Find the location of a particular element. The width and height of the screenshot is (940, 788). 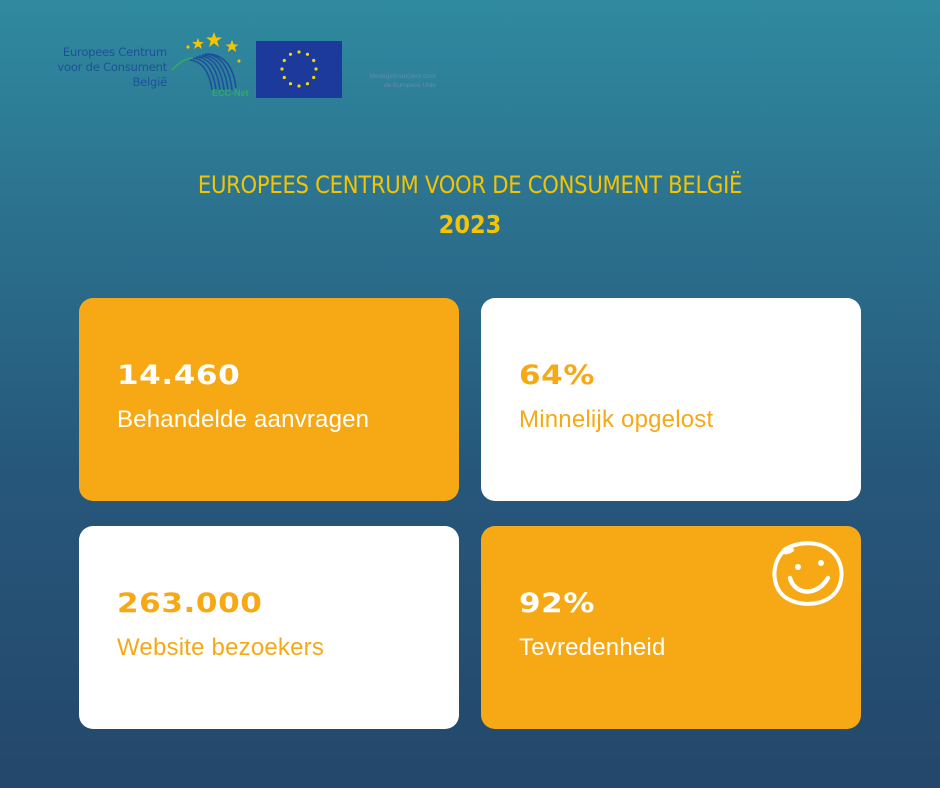

ecc-logo-line-2: voor de Consument is located at coordinates (112, 67).